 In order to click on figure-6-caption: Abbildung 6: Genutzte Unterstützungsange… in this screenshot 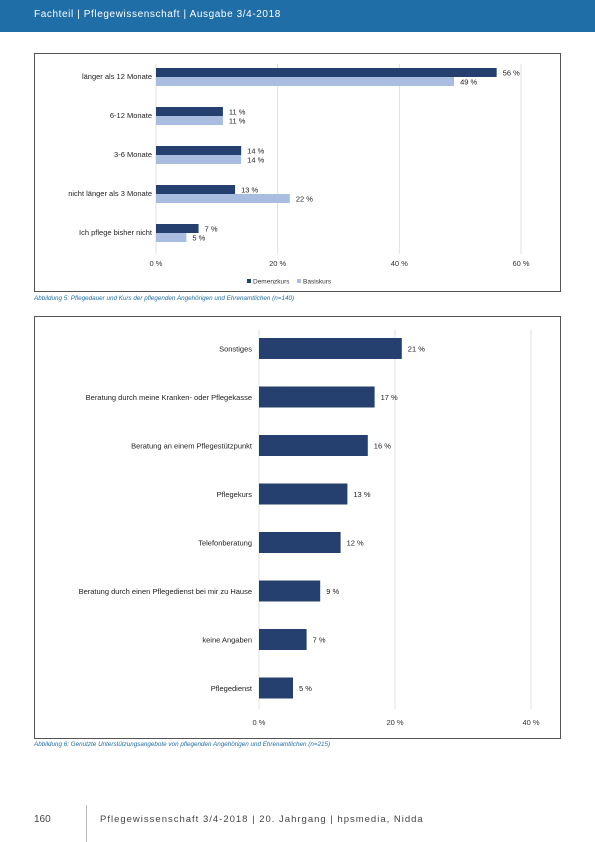, I will do `click(182, 744)`.